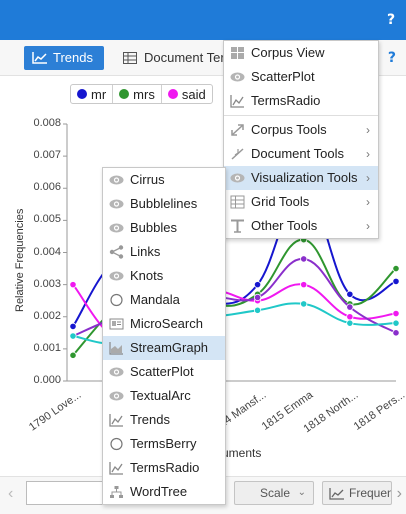 The height and width of the screenshot is (514, 406). I want to click on submenu-item-streamgraph: StreamGraph, so click(164, 348).